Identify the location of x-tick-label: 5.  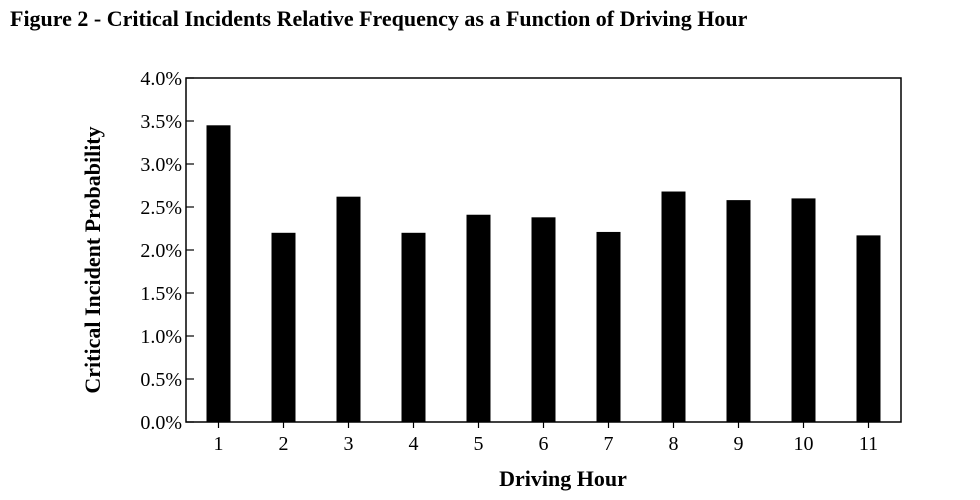
(479, 444).